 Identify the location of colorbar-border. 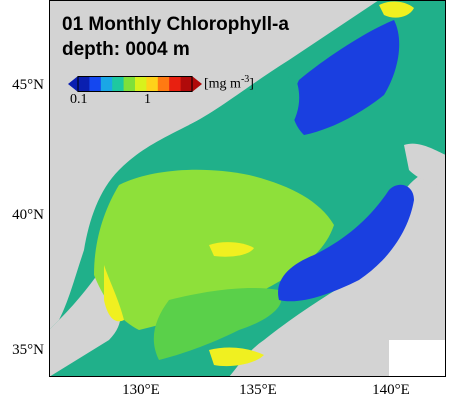
(135, 84).